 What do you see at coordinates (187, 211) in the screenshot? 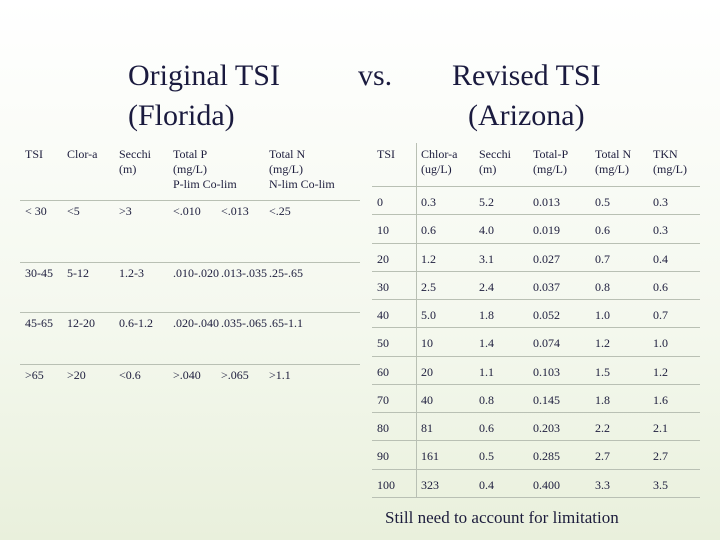
I see `table-cell: <.010` at bounding box center [187, 211].